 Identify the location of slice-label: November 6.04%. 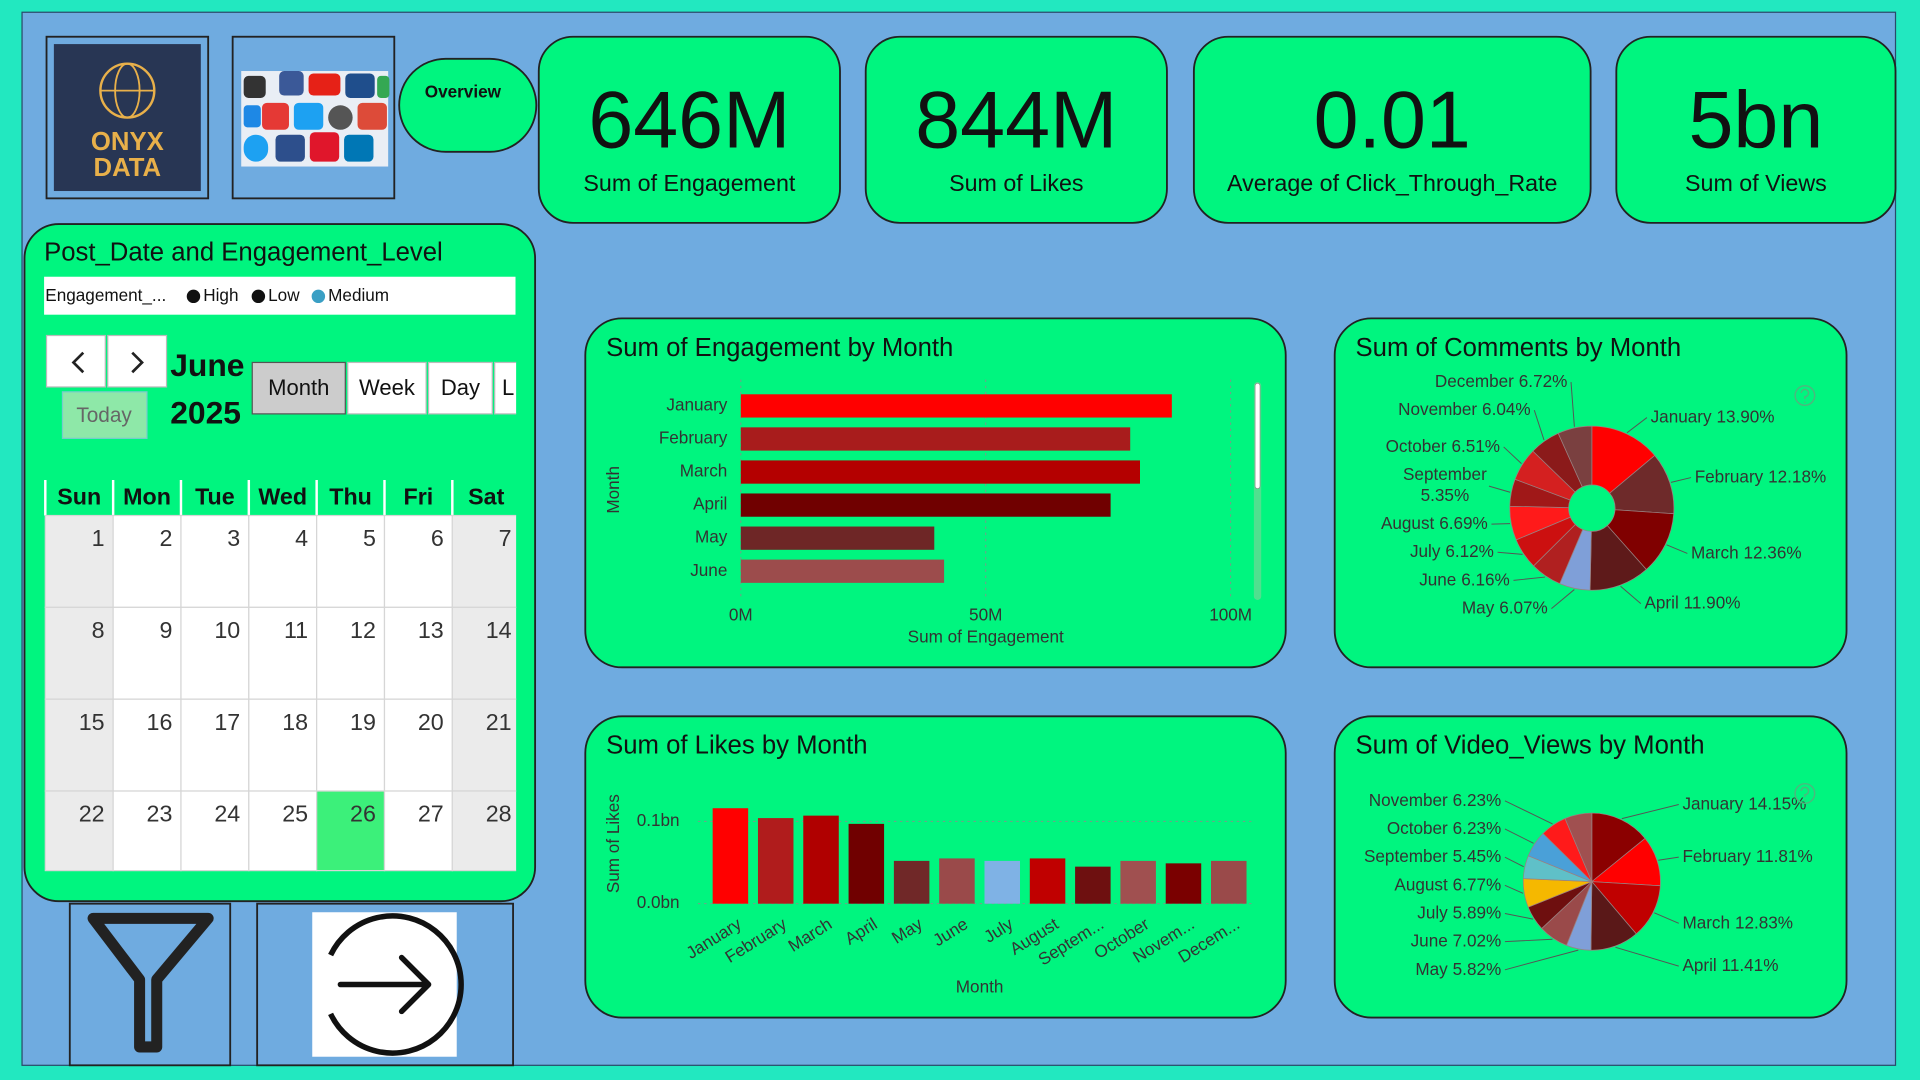
(1464, 409).